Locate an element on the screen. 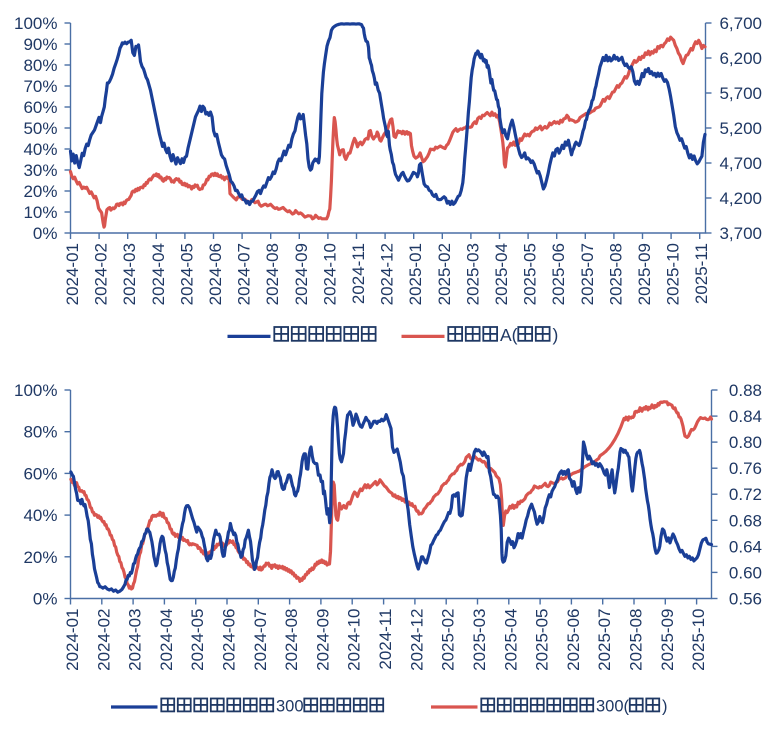  svg-text: 0.56 is located at coordinates (745, 599).